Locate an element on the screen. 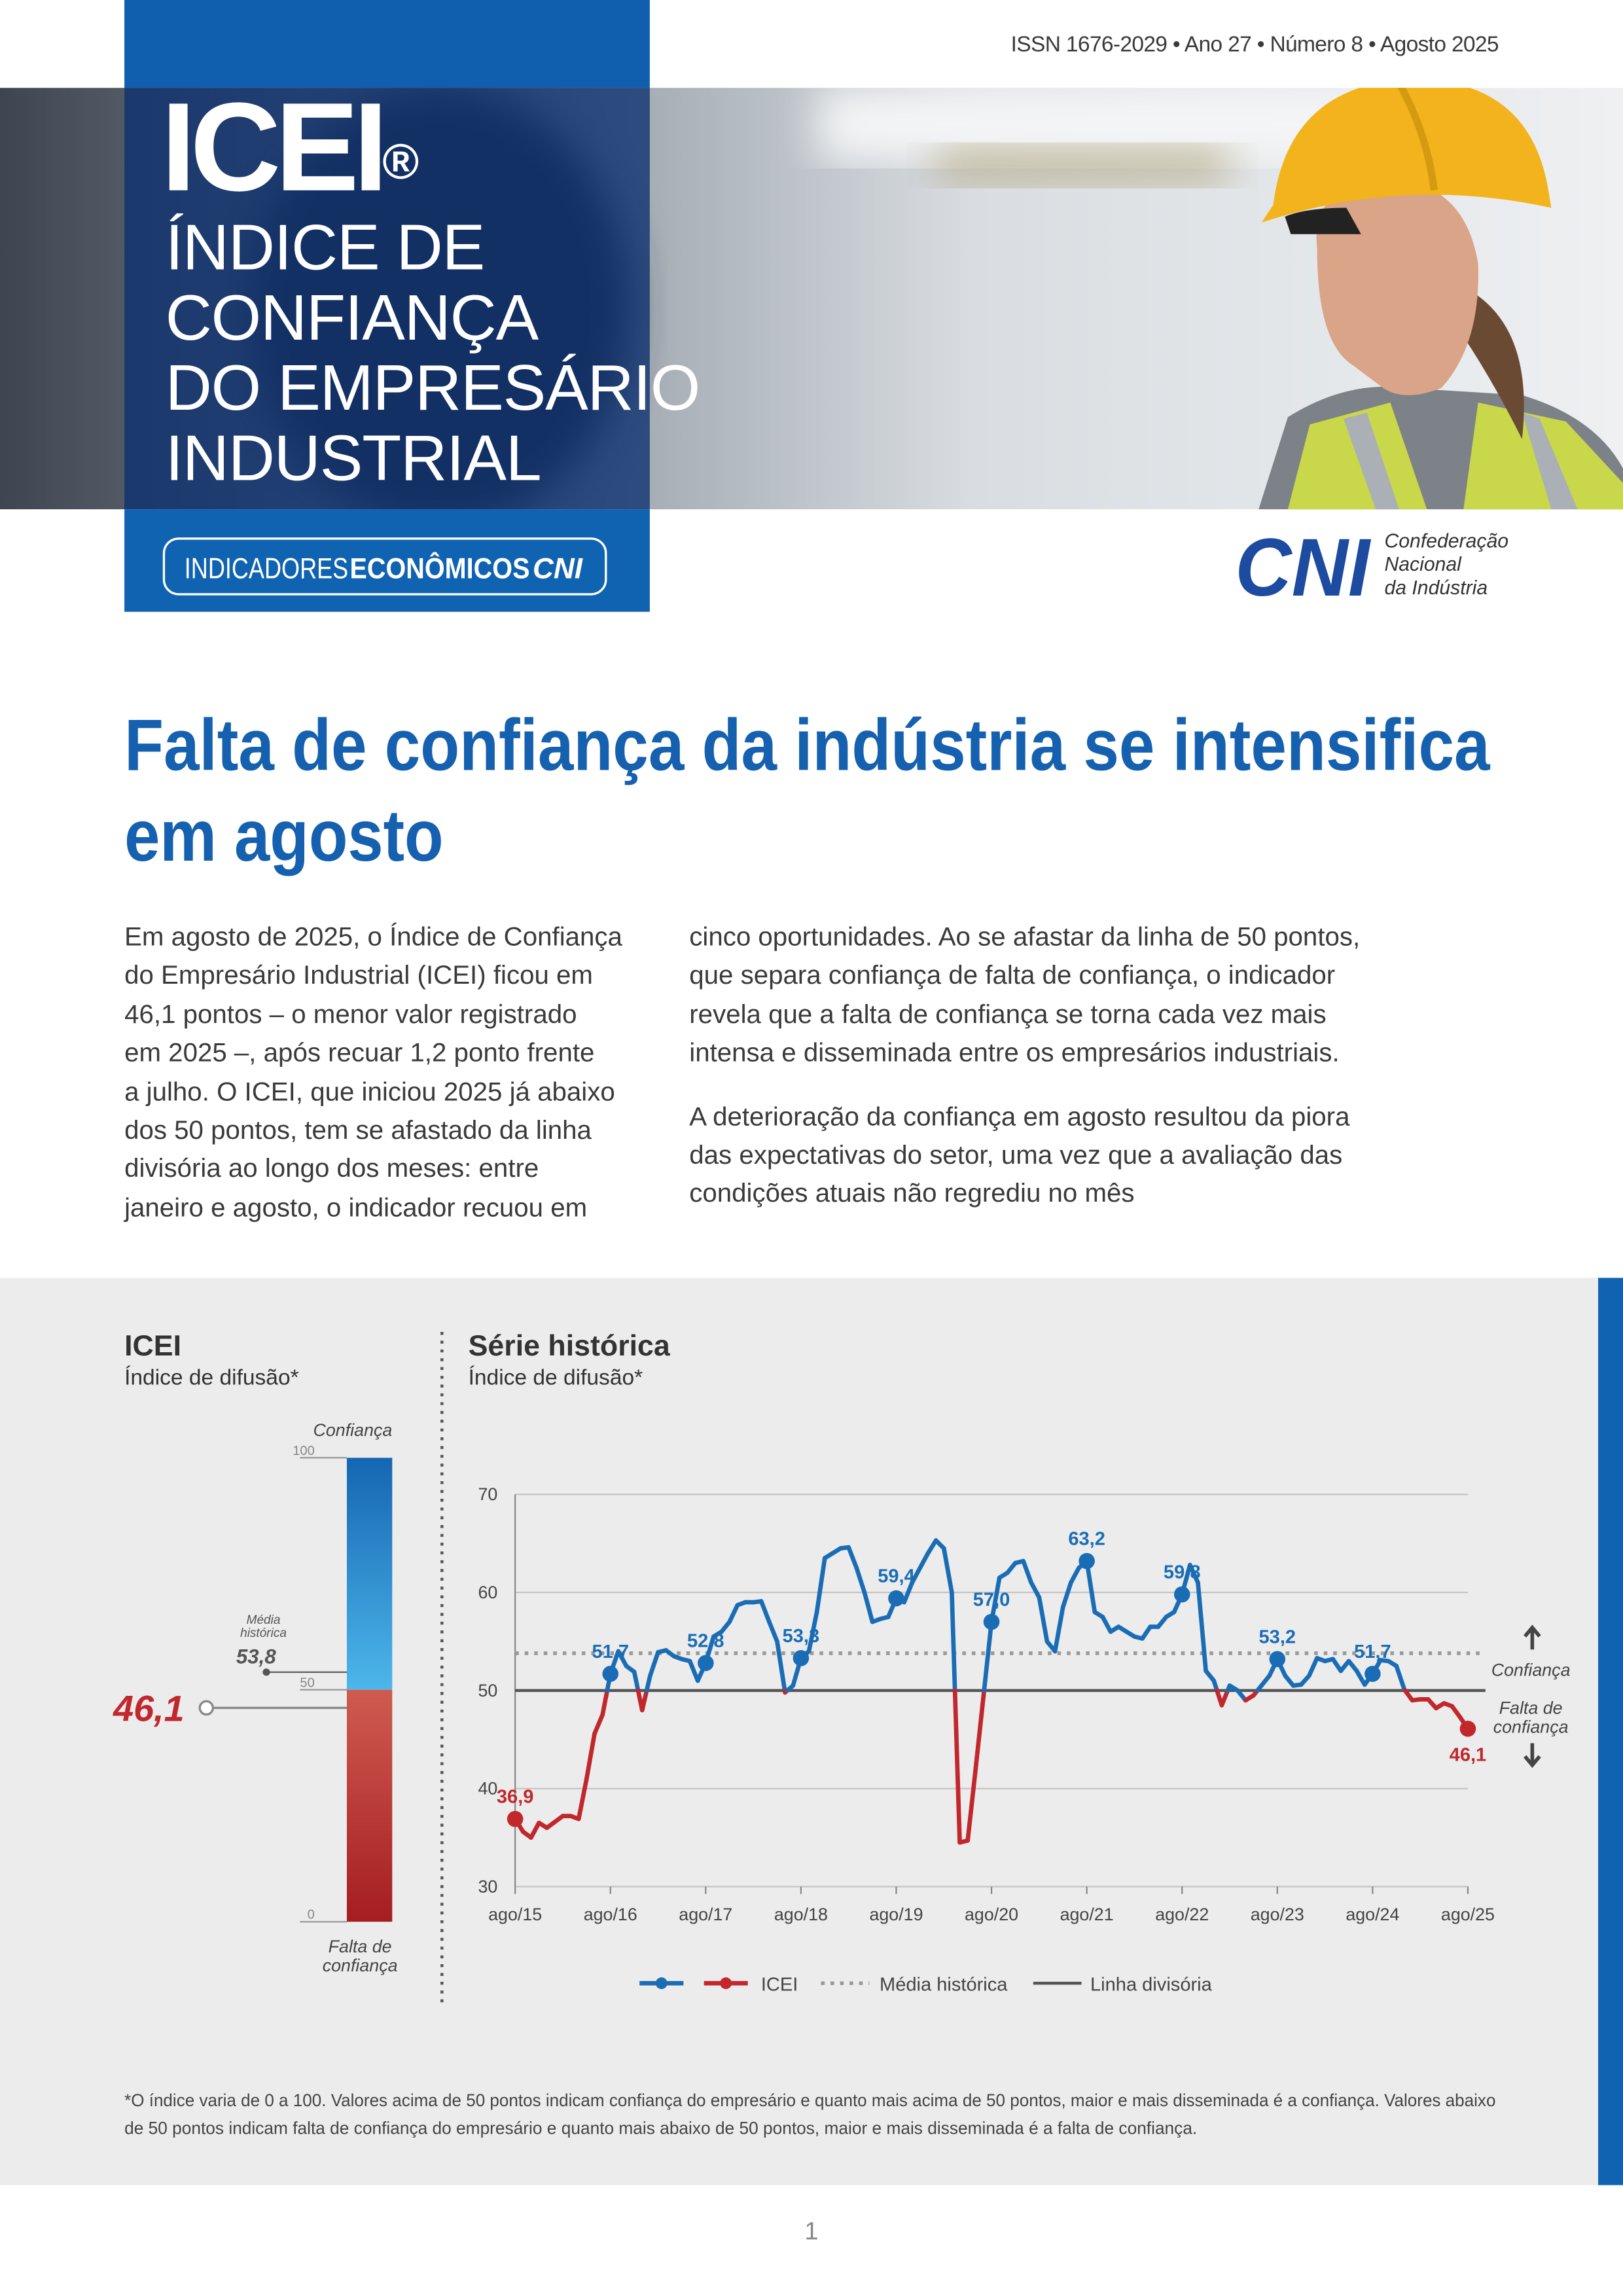  chart-title: Série histórica is located at coordinates (570, 1346).